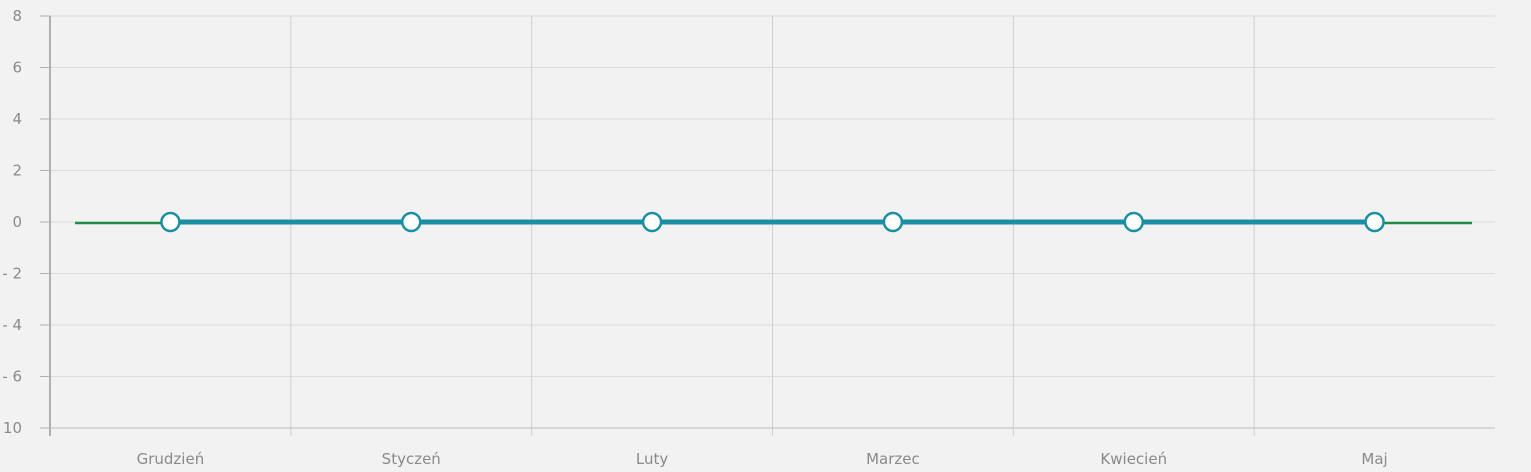 This screenshot has height=472, width=1531. What do you see at coordinates (1374, 459) in the screenshot?
I see `x-tick-label: Maj` at bounding box center [1374, 459].